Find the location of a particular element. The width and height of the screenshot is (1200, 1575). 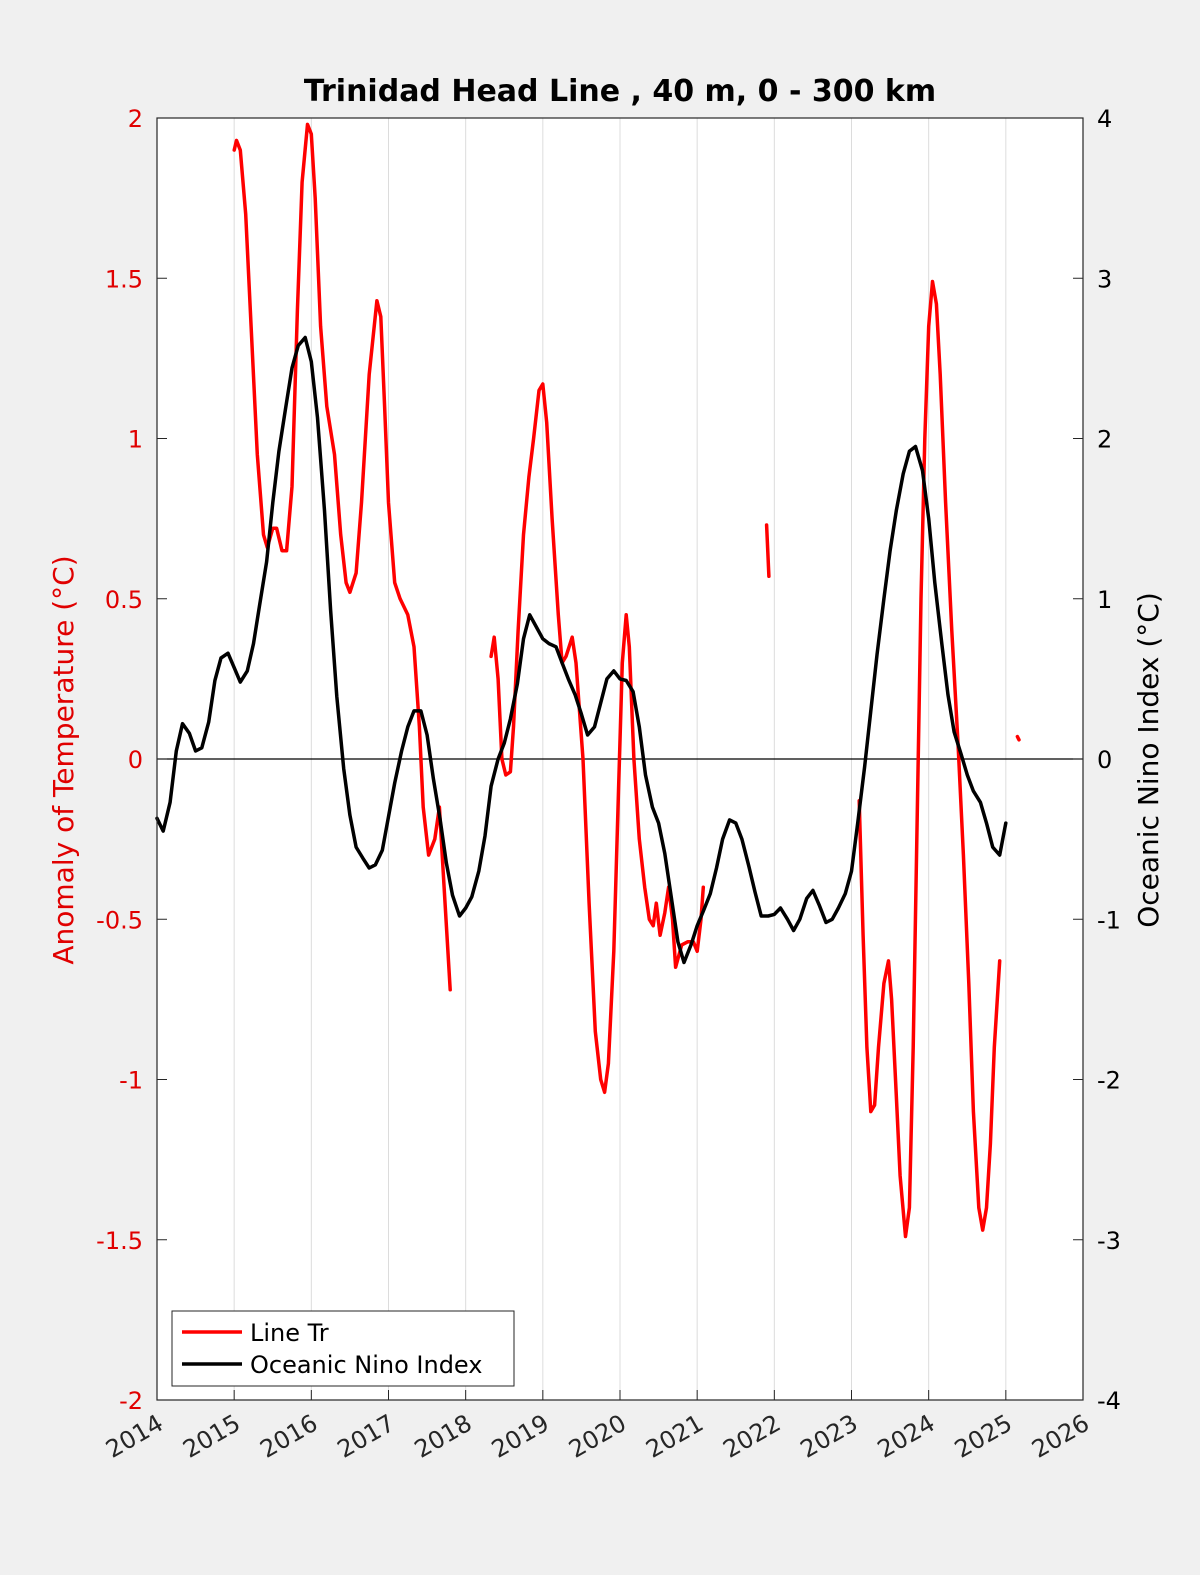

chart-title: Trinidad Head Line , 40 m, 0 - 300 km is located at coordinates (620, 91).